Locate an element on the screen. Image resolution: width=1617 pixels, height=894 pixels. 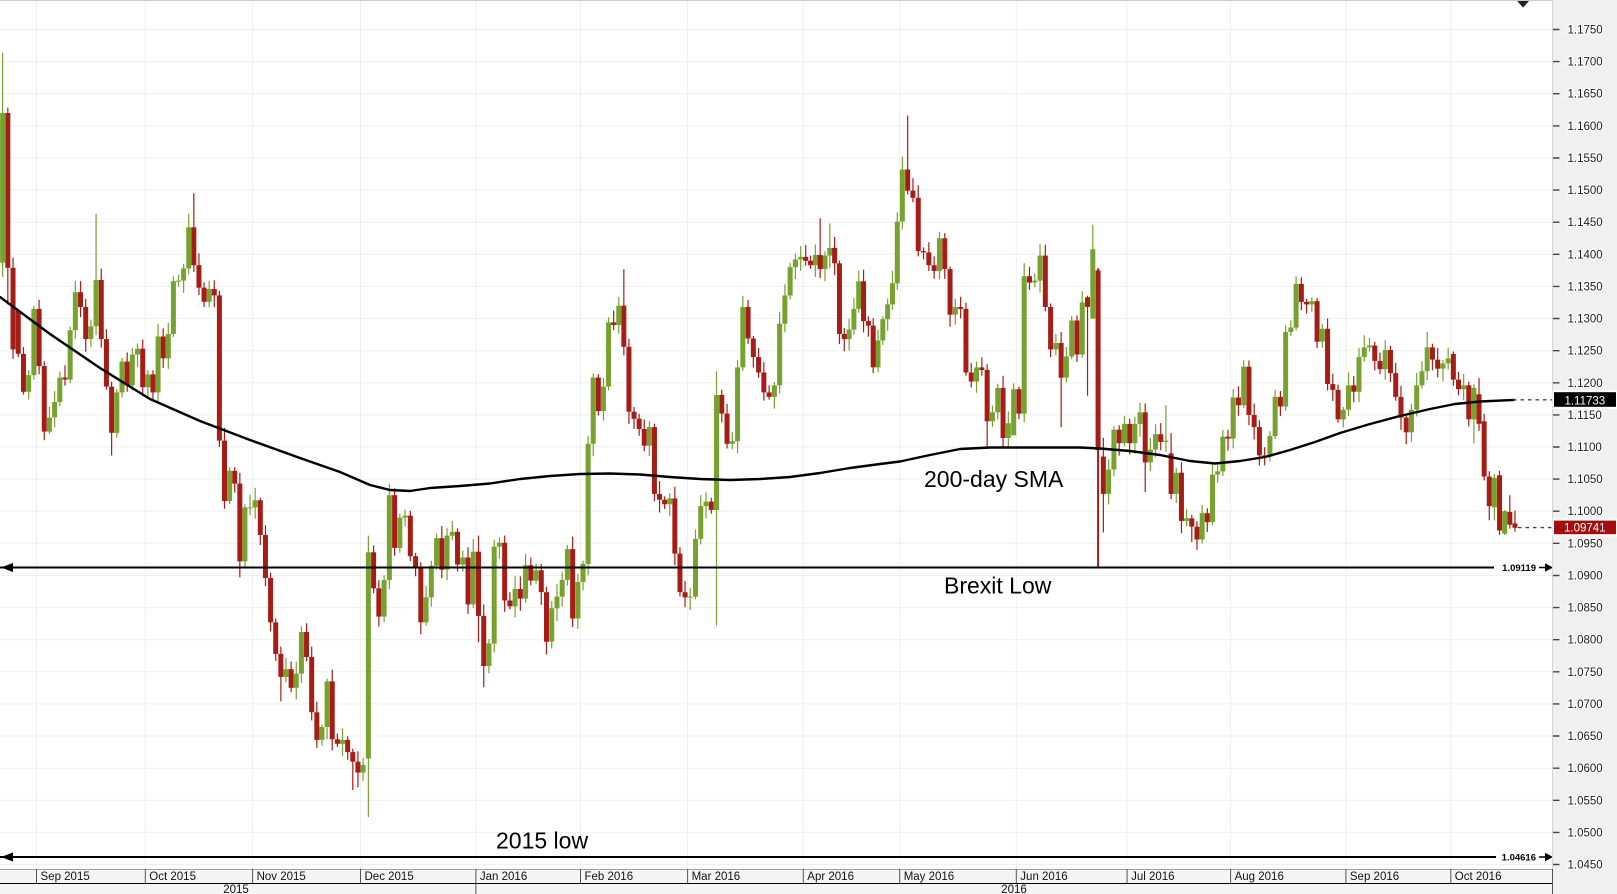
svg-text: 1.0950 is located at coordinates (1585, 544).